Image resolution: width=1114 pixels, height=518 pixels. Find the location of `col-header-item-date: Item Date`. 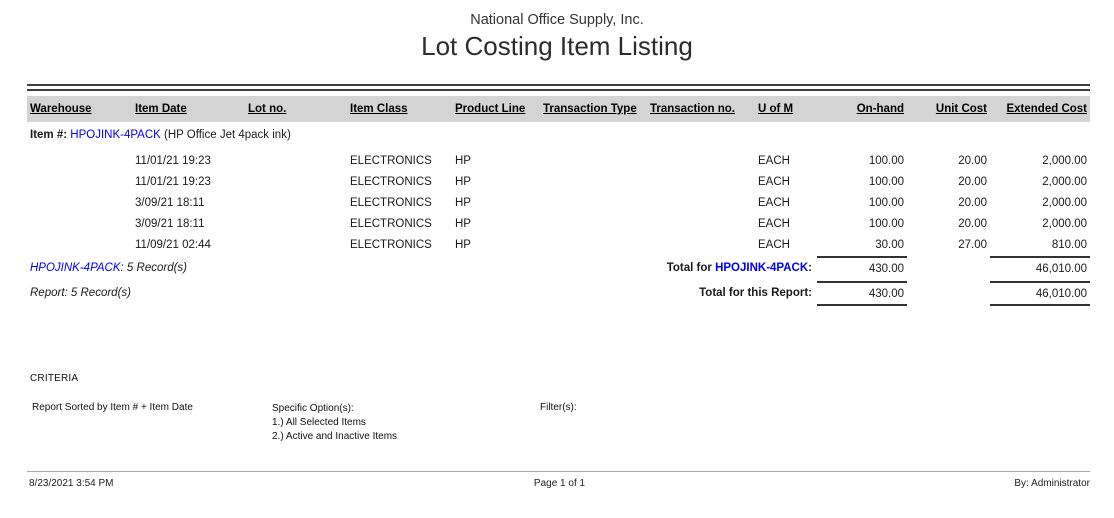

col-header-item-date: Item Date is located at coordinates (161, 109).